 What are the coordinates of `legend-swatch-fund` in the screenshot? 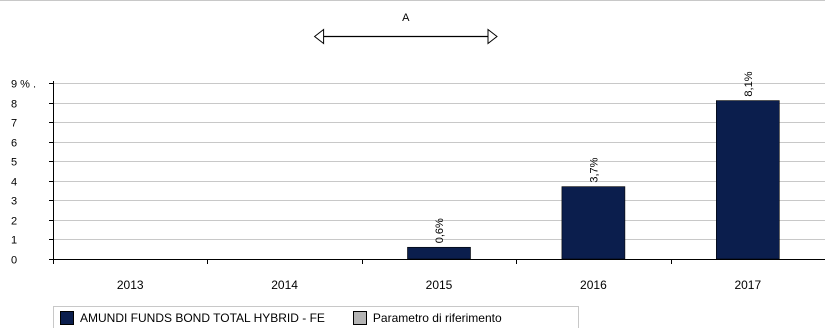 It's located at (67, 317).